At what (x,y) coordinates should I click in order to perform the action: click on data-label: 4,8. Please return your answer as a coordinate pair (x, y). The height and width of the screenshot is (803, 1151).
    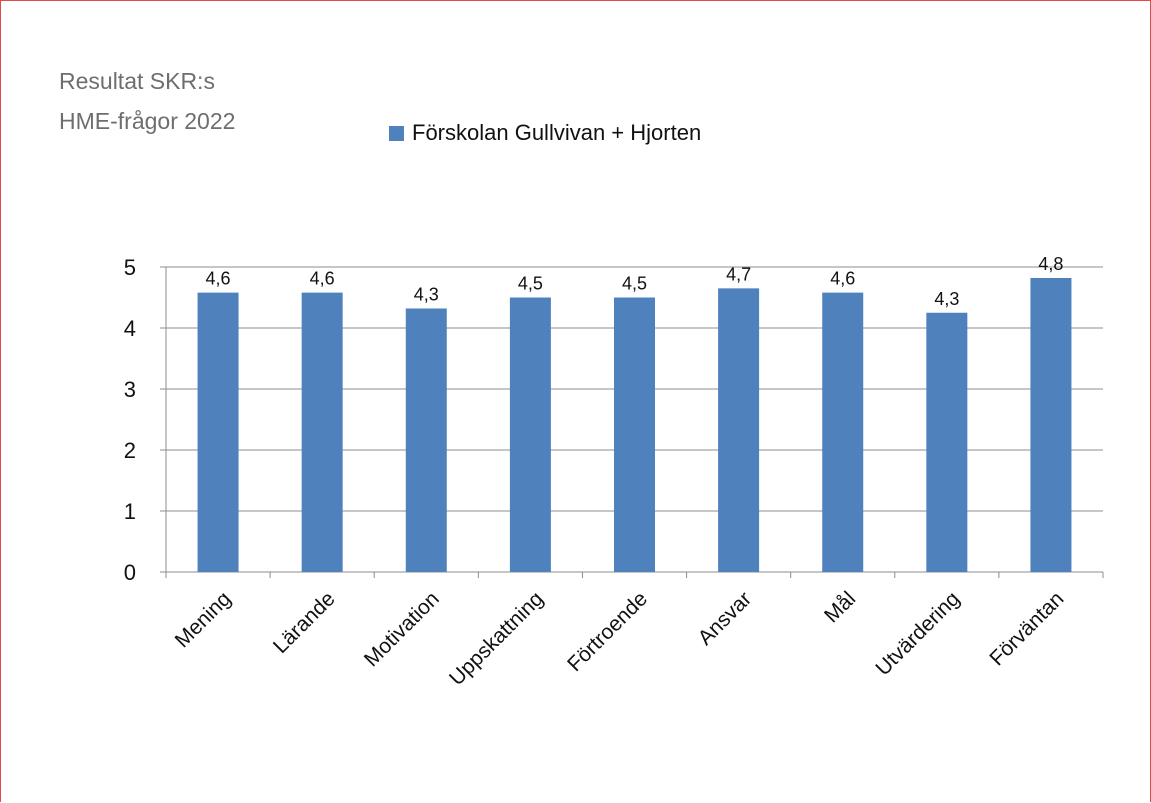
    Looking at the image, I should click on (1050, 264).